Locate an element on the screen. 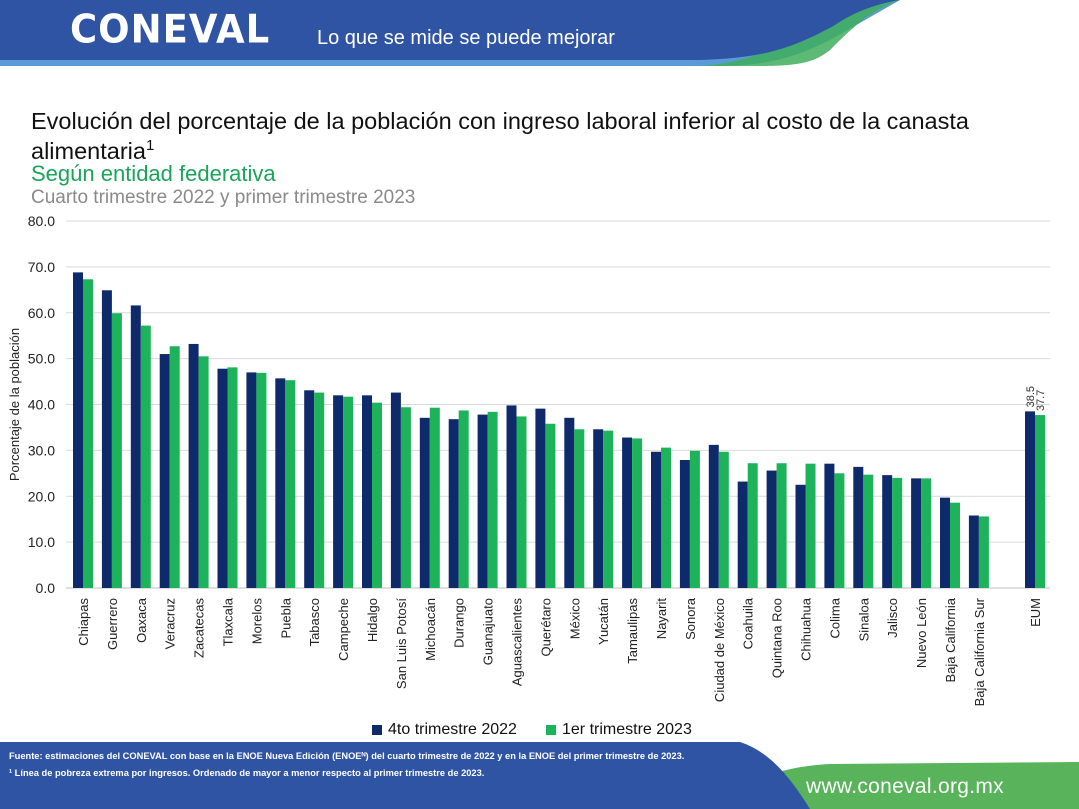  x-tick-label: Colima is located at coordinates (834, 617).